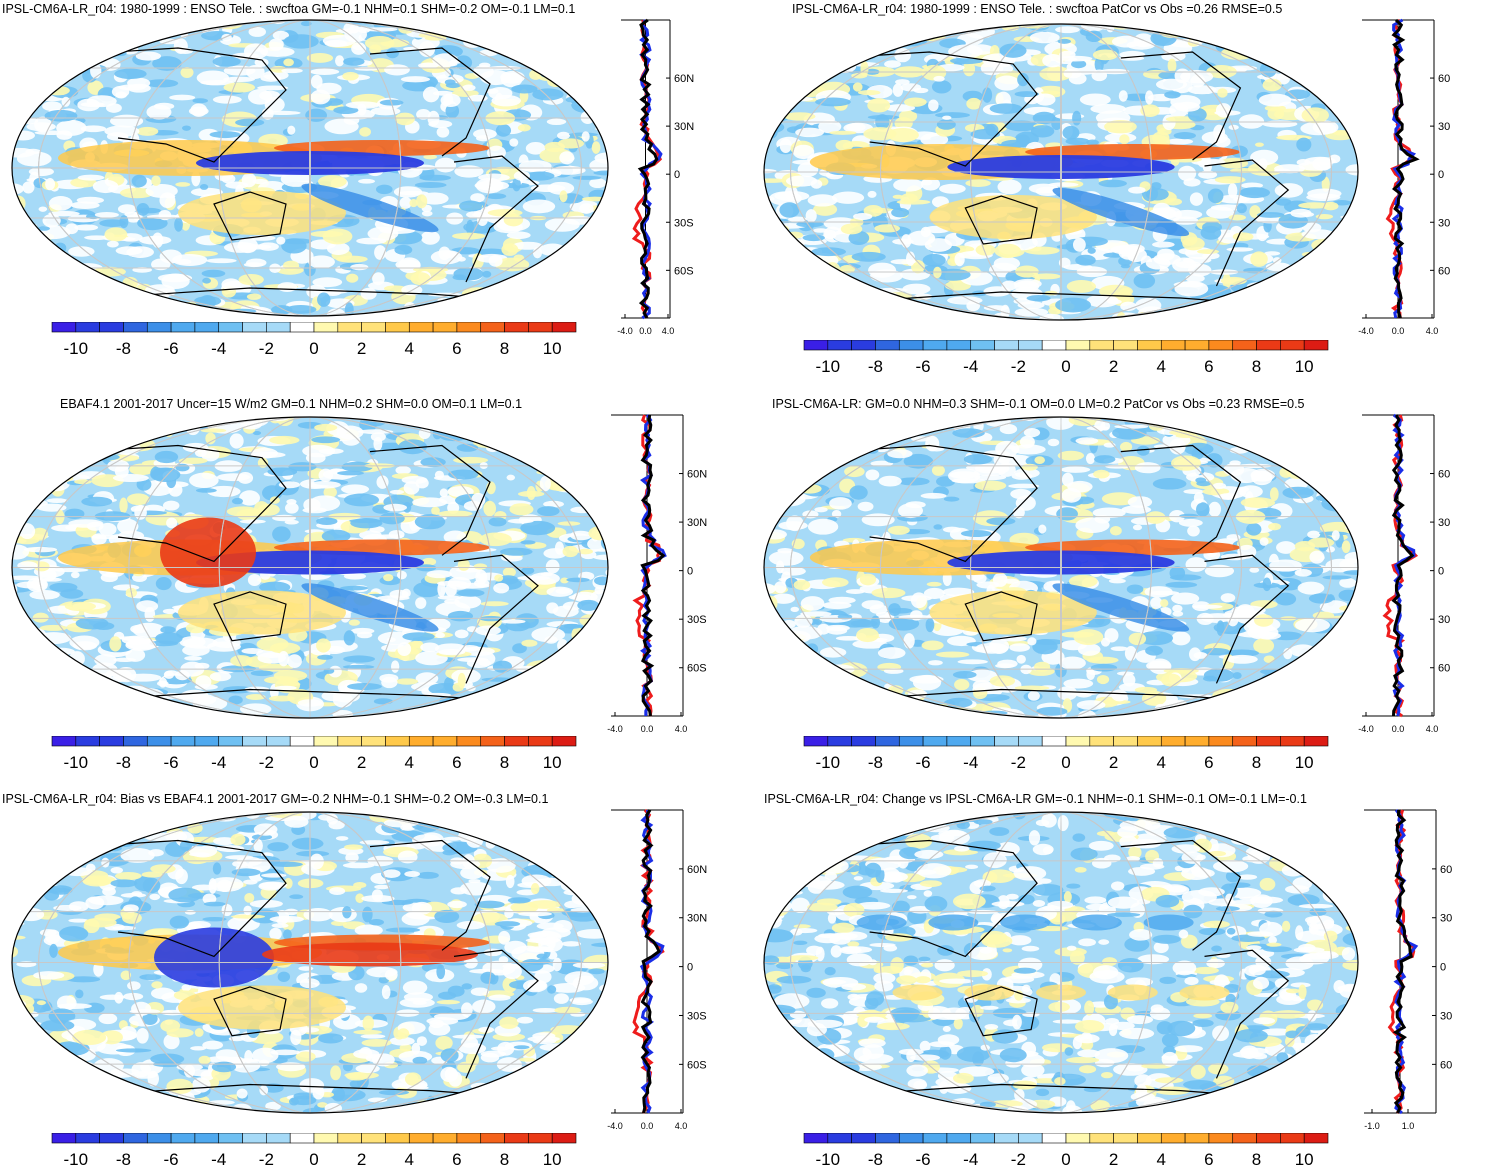 The height and width of the screenshot is (1169, 1493). I want to click on lat-tick-label: 30N, so click(697, 523).